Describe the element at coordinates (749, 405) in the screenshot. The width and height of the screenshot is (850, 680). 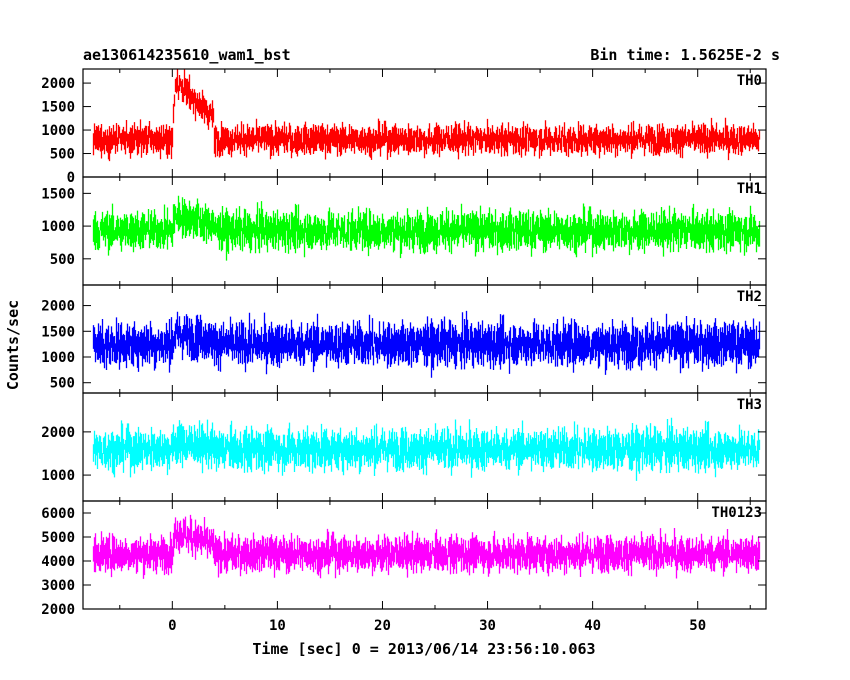
I see `panel-label: TH3` at that location.